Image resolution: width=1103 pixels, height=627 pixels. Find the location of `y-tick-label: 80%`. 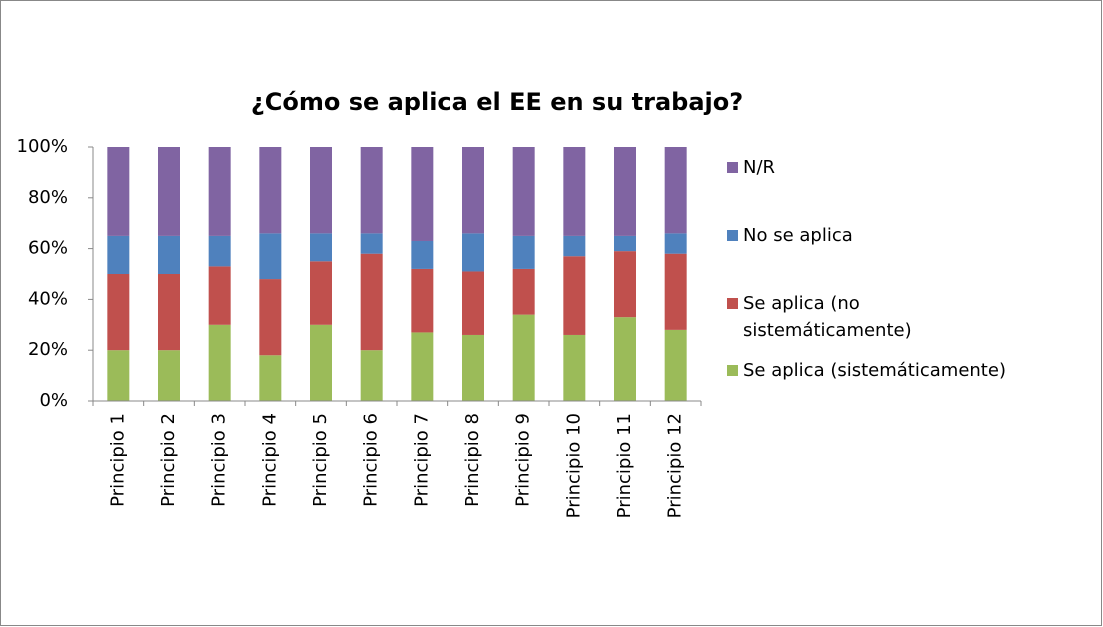

y-tick-label: 80% is located at coordinates (48, 197).